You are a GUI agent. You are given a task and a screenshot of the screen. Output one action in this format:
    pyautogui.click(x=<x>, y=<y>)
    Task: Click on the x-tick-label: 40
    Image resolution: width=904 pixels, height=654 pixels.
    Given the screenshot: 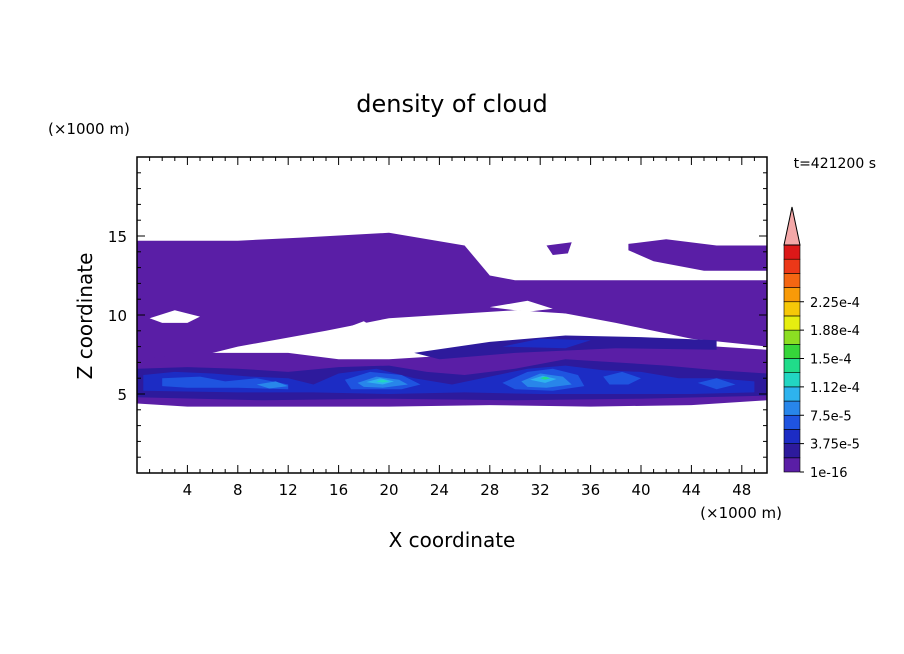 What is the action you would take?
    pyautogui.click(x=640, y=490)
    